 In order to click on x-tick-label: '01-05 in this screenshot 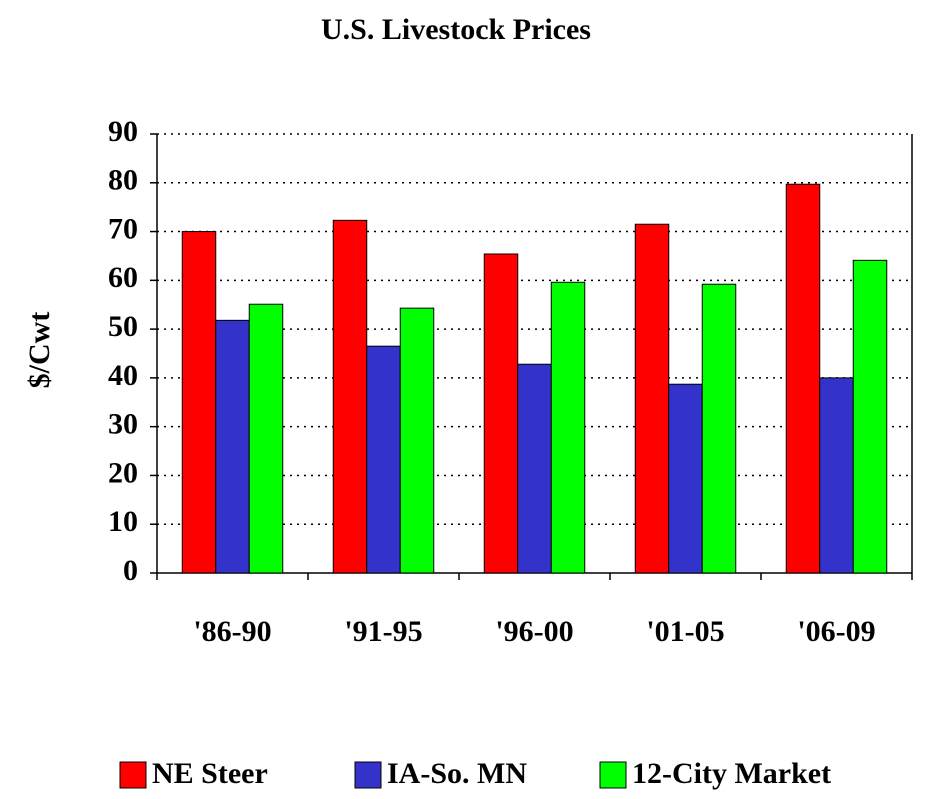, I will do `click(685, 631)`.